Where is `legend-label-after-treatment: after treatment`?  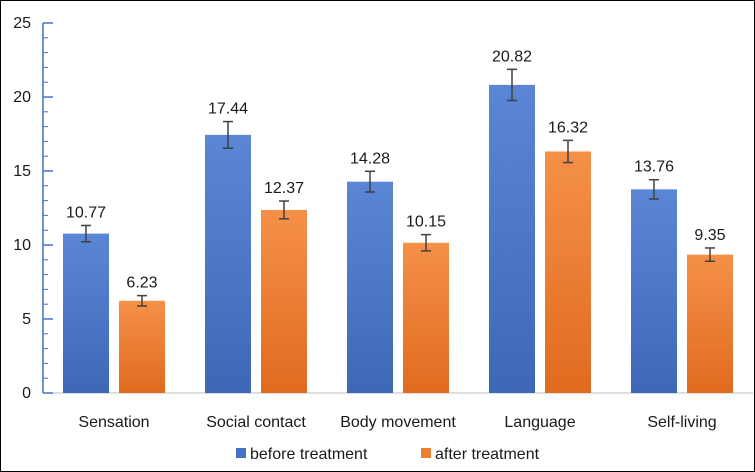
legend-label-after-treatment: after treatment is located at coordinates (487, 454).